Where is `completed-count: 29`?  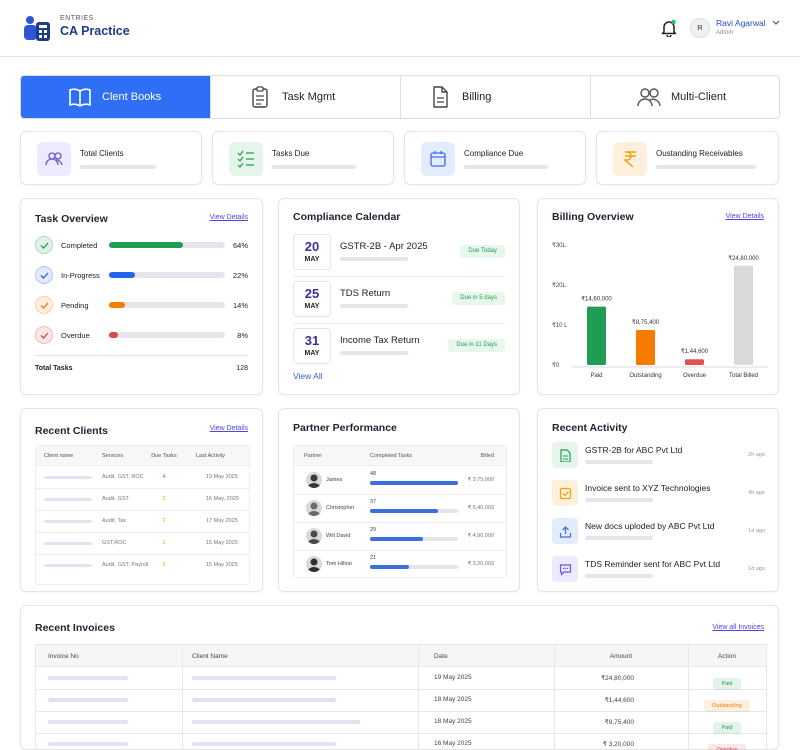
completed-count: 29 is located at coordinates (373, 530).